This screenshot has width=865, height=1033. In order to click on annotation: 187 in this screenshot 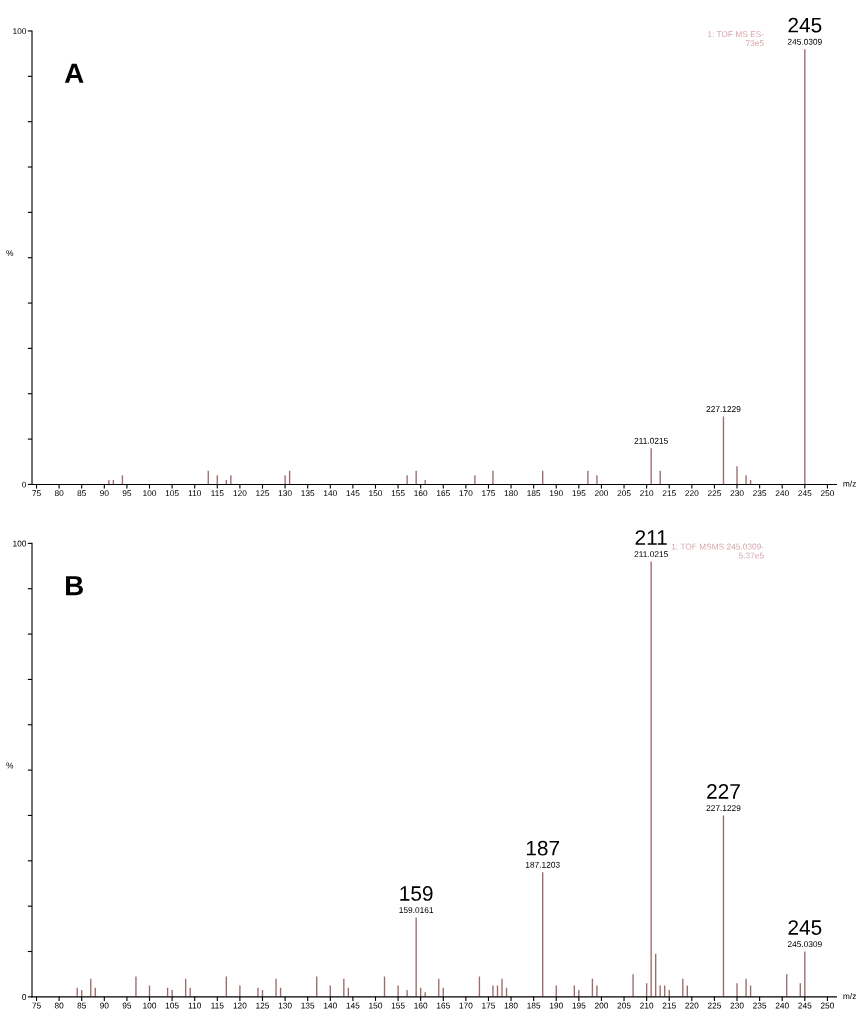, I will do `click(543, 848)`.